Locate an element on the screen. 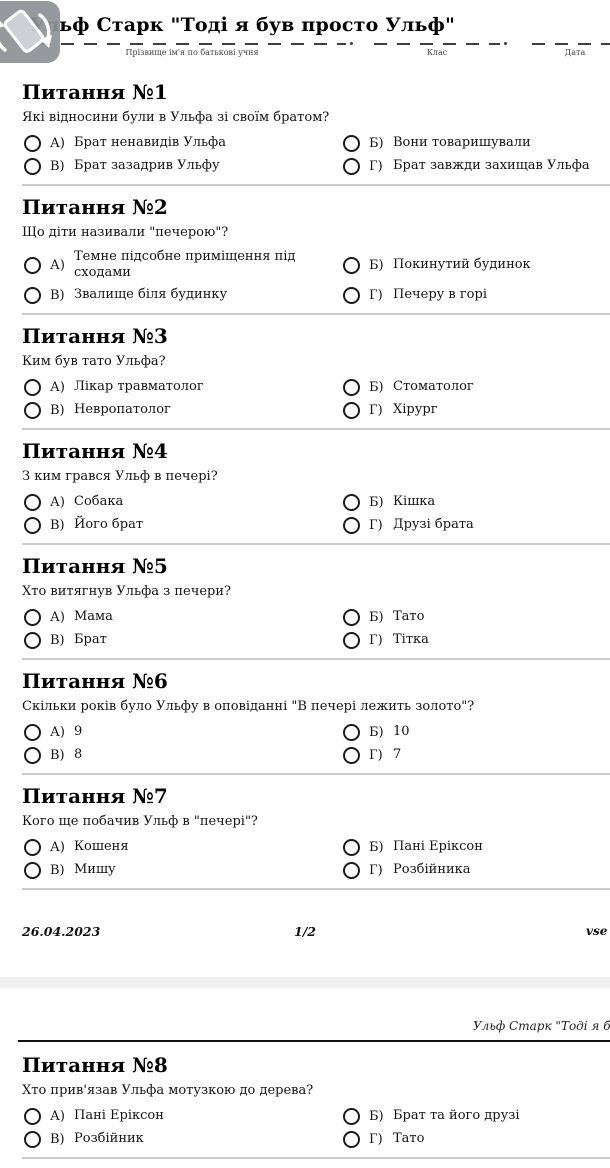 The image size is (610, 1168). answer-option: Г) Тато is located at coordinates (476, 1139).